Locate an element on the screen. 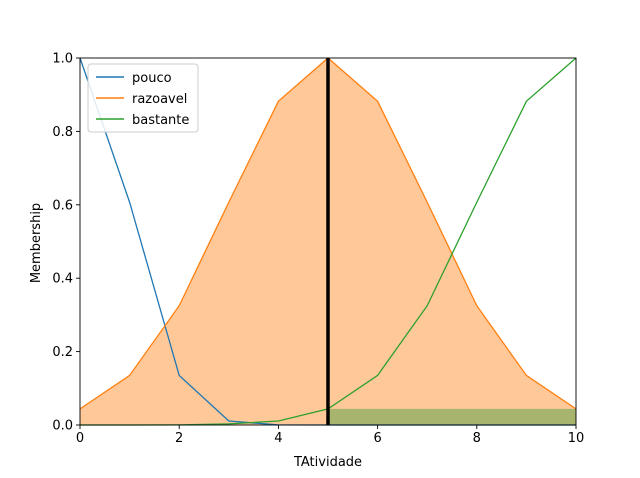 This screenshot has height=478, width=640. x-axis-label: TAtividade is located at coordinates (327, 462).